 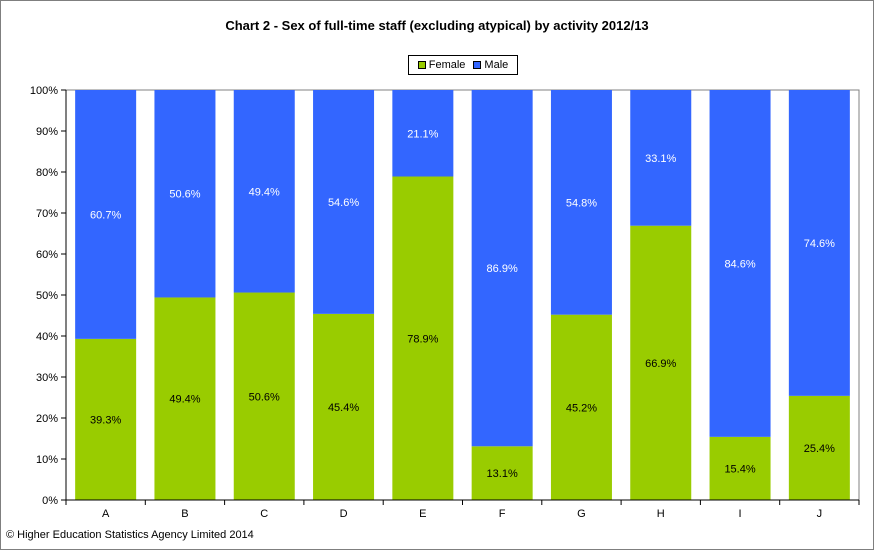 I want to click on bar-female-i, so click(x=740, y=468).